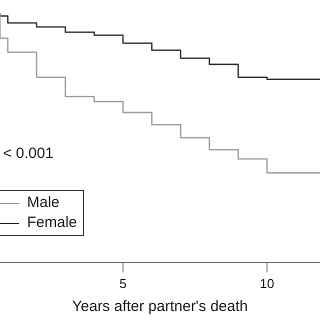  I want to click on annotation: < 0.001, so click(28, 153).